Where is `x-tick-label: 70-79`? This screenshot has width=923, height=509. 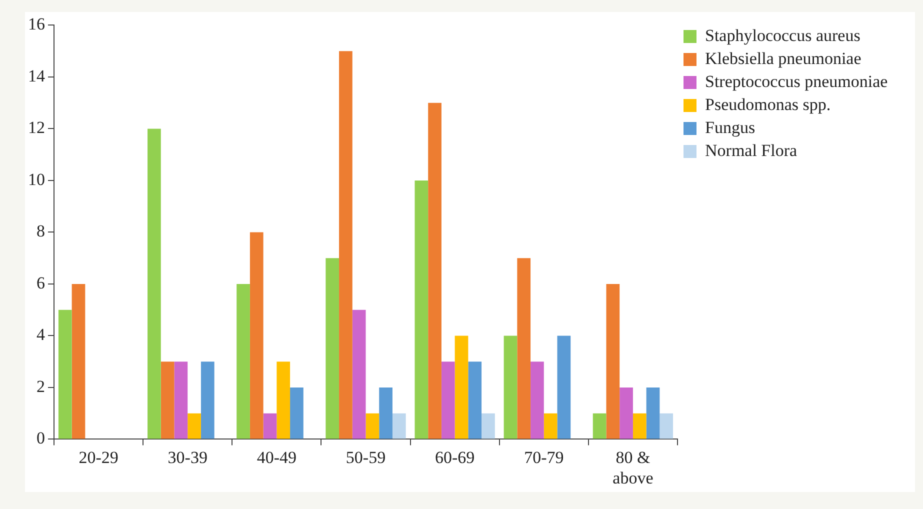
x-tick-label: 70-79 is located at coordinates (544, 457).